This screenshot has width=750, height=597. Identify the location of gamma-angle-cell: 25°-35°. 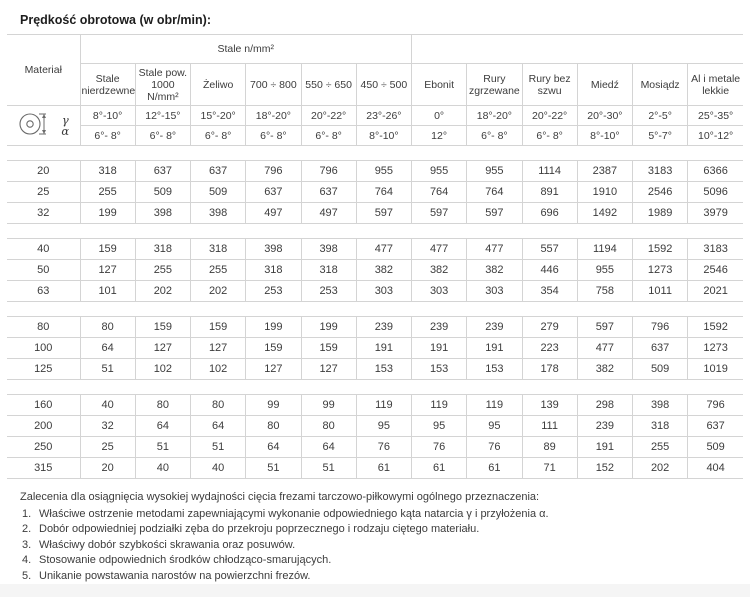
(715, 115).